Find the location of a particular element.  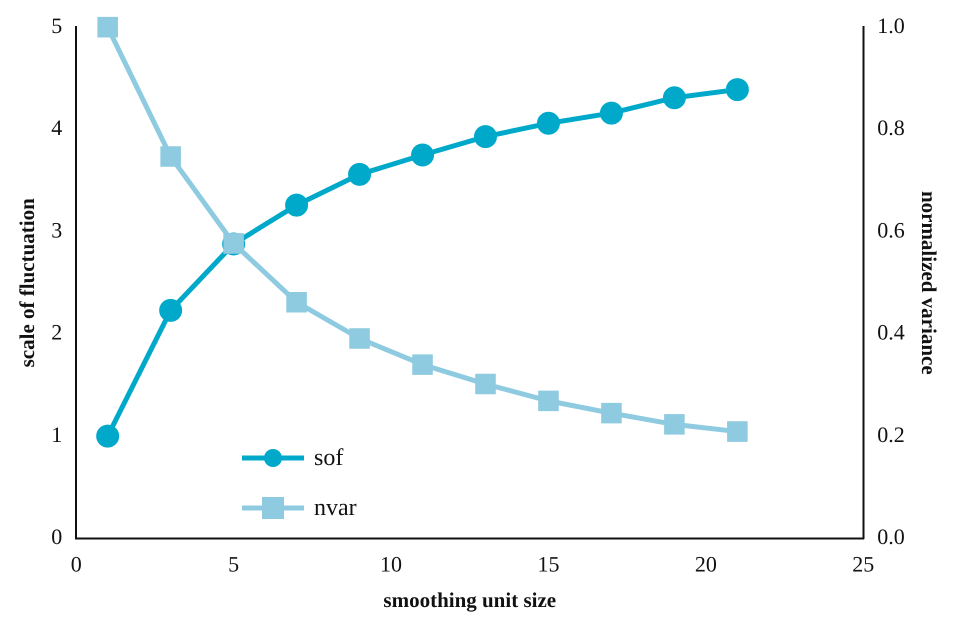

y-tick-label: 1 is located at coordinates (56, 434).